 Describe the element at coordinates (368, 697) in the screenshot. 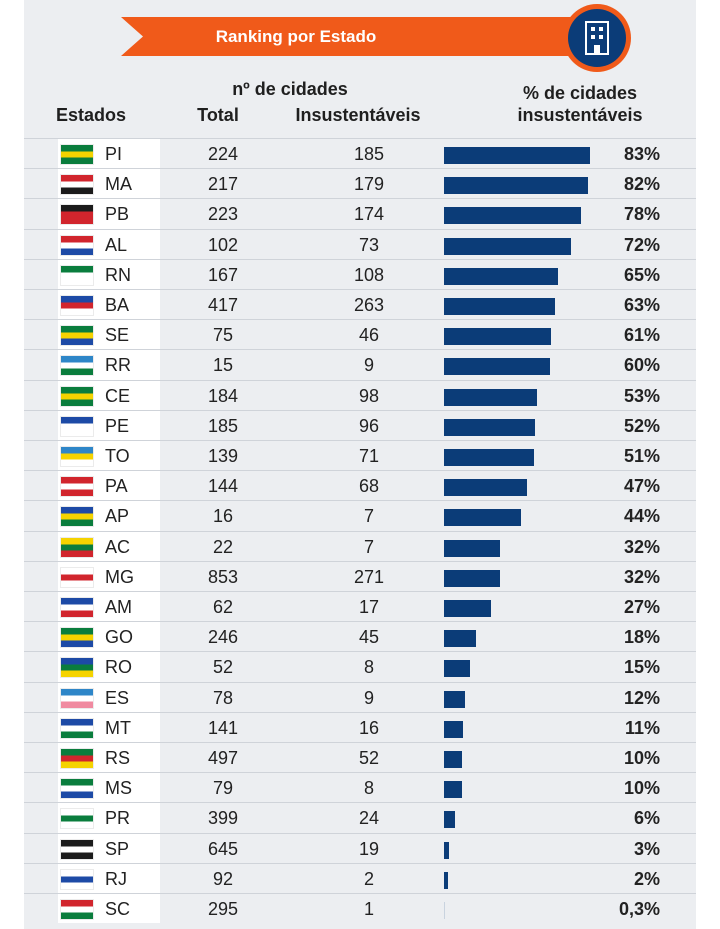

I see `unsustainable-value: 9` at that location.